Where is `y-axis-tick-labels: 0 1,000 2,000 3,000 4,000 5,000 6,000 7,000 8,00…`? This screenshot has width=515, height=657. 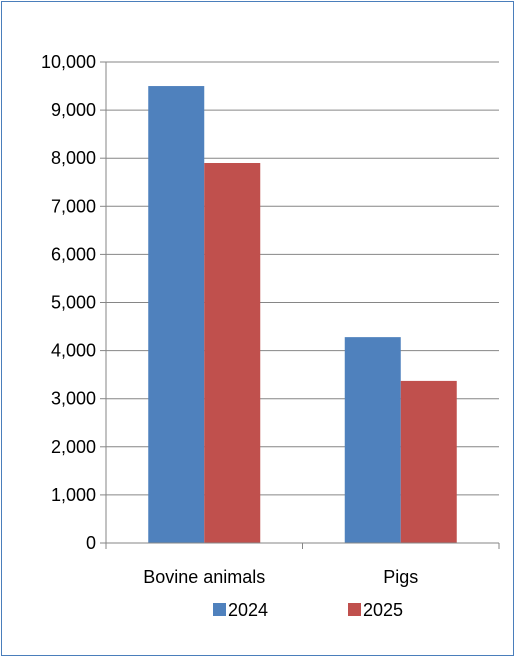
y-axis-tick-labels: 0 1,000 2,000 3,000 4,000 5,000 6,000 7,000 8,00… is located at coordinates (68, 302).